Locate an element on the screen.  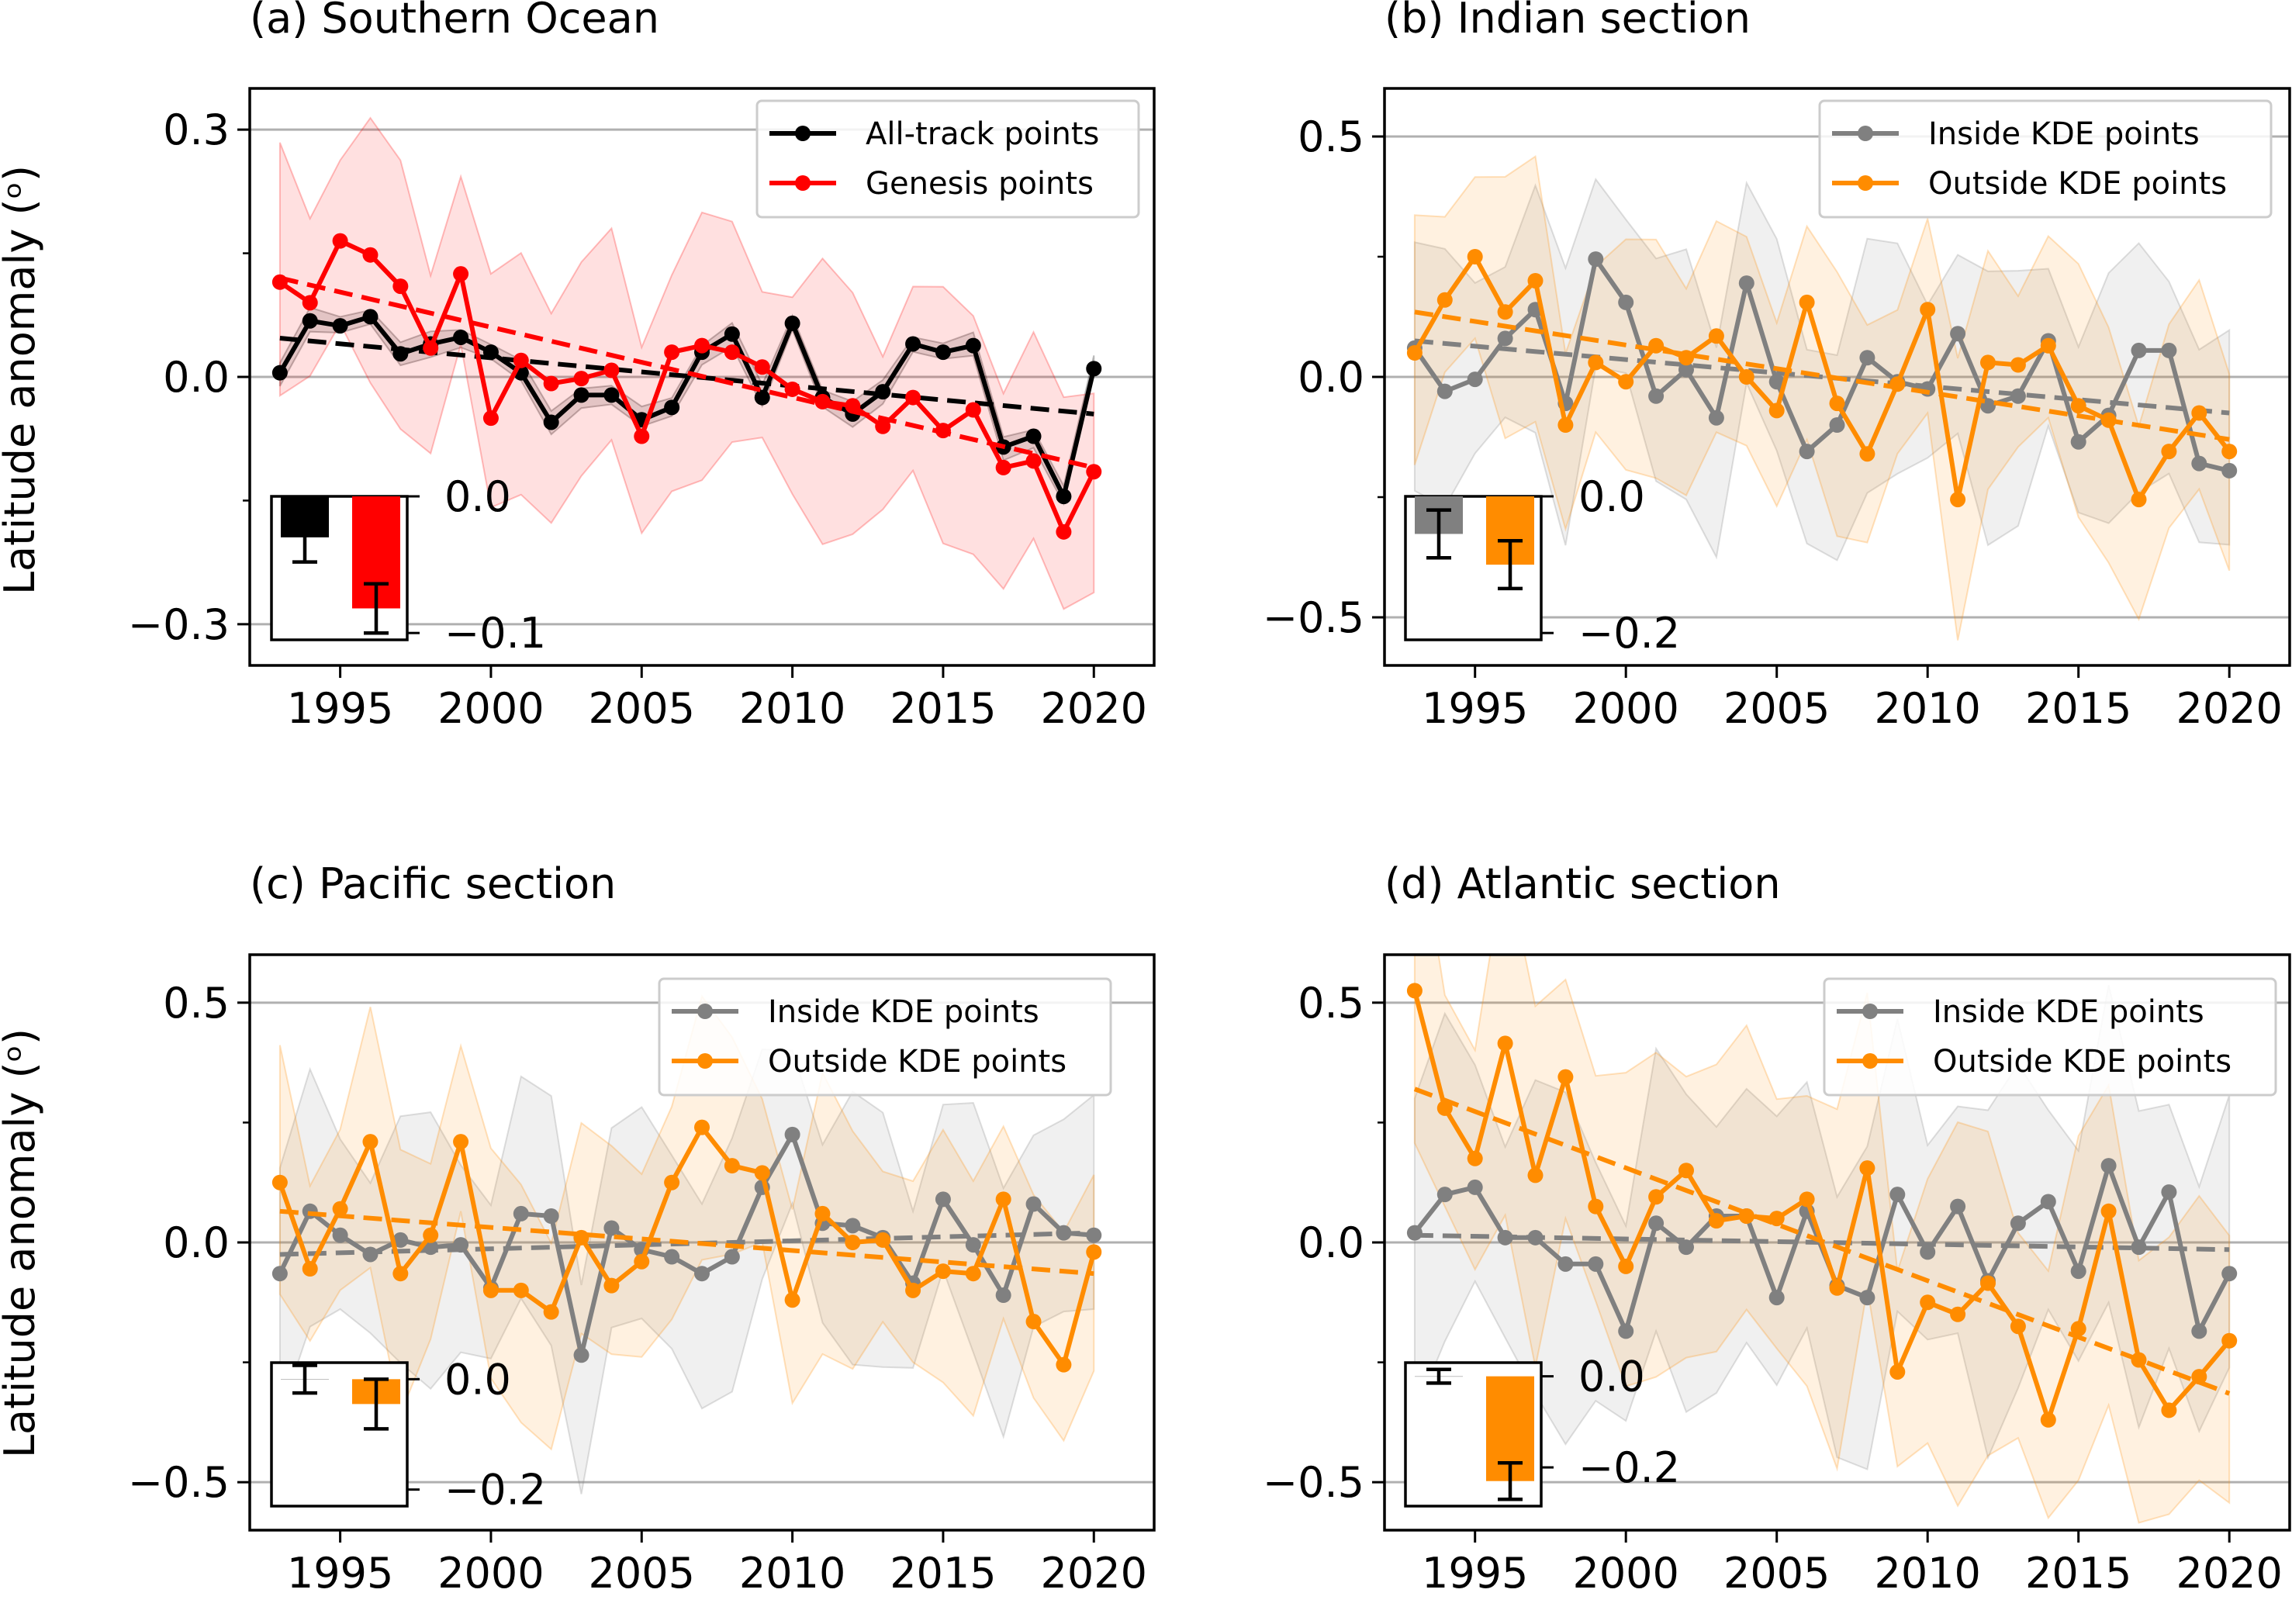
panel-a-xtick-label: 2010 is located at coordinates (792, 708).